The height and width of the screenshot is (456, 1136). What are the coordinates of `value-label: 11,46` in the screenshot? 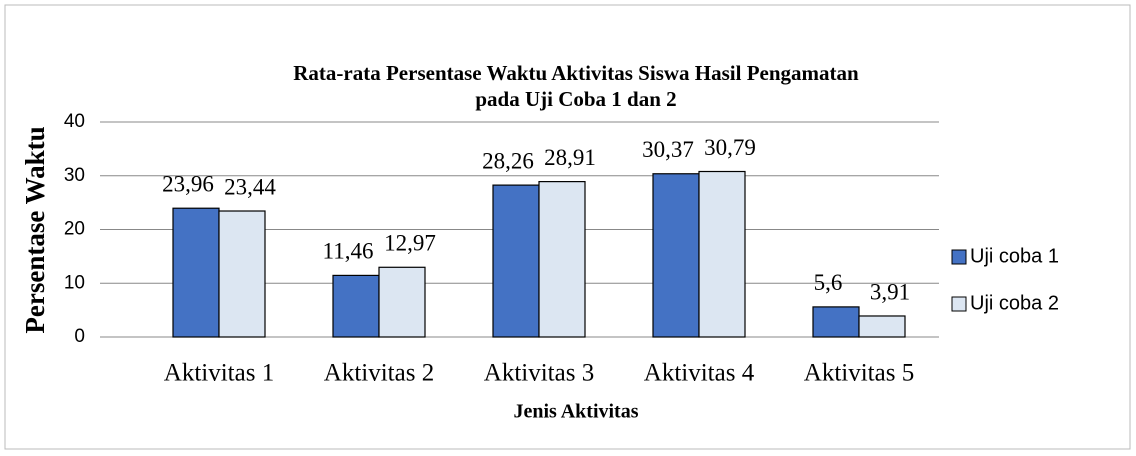 It's located at (348, 251).